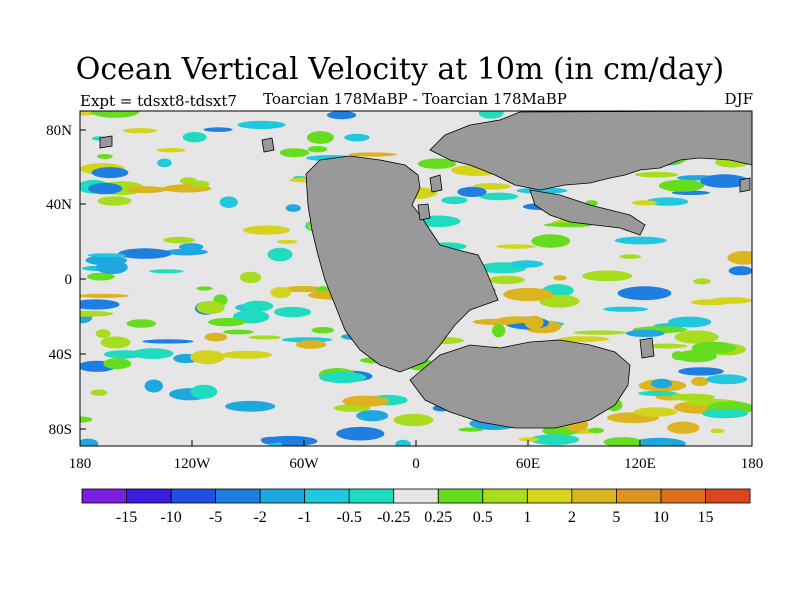 The height and width of the screenshot is (600, 800). What do you see at coordinates (304, 464) in the screenshot?
I see `lon-tick-label: 60W` at bounding box center [304, 464].